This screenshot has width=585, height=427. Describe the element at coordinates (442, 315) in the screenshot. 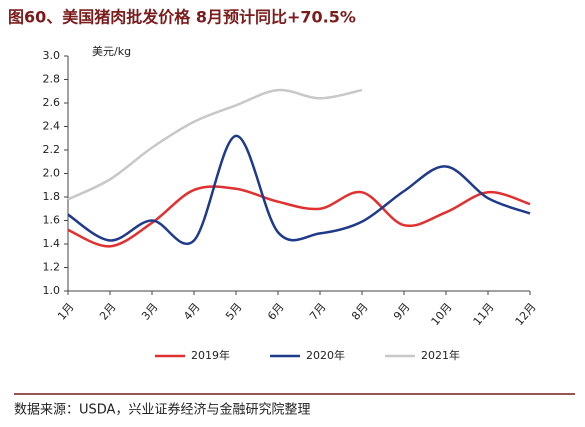

I see `x-tick-label: 10月` at that location.